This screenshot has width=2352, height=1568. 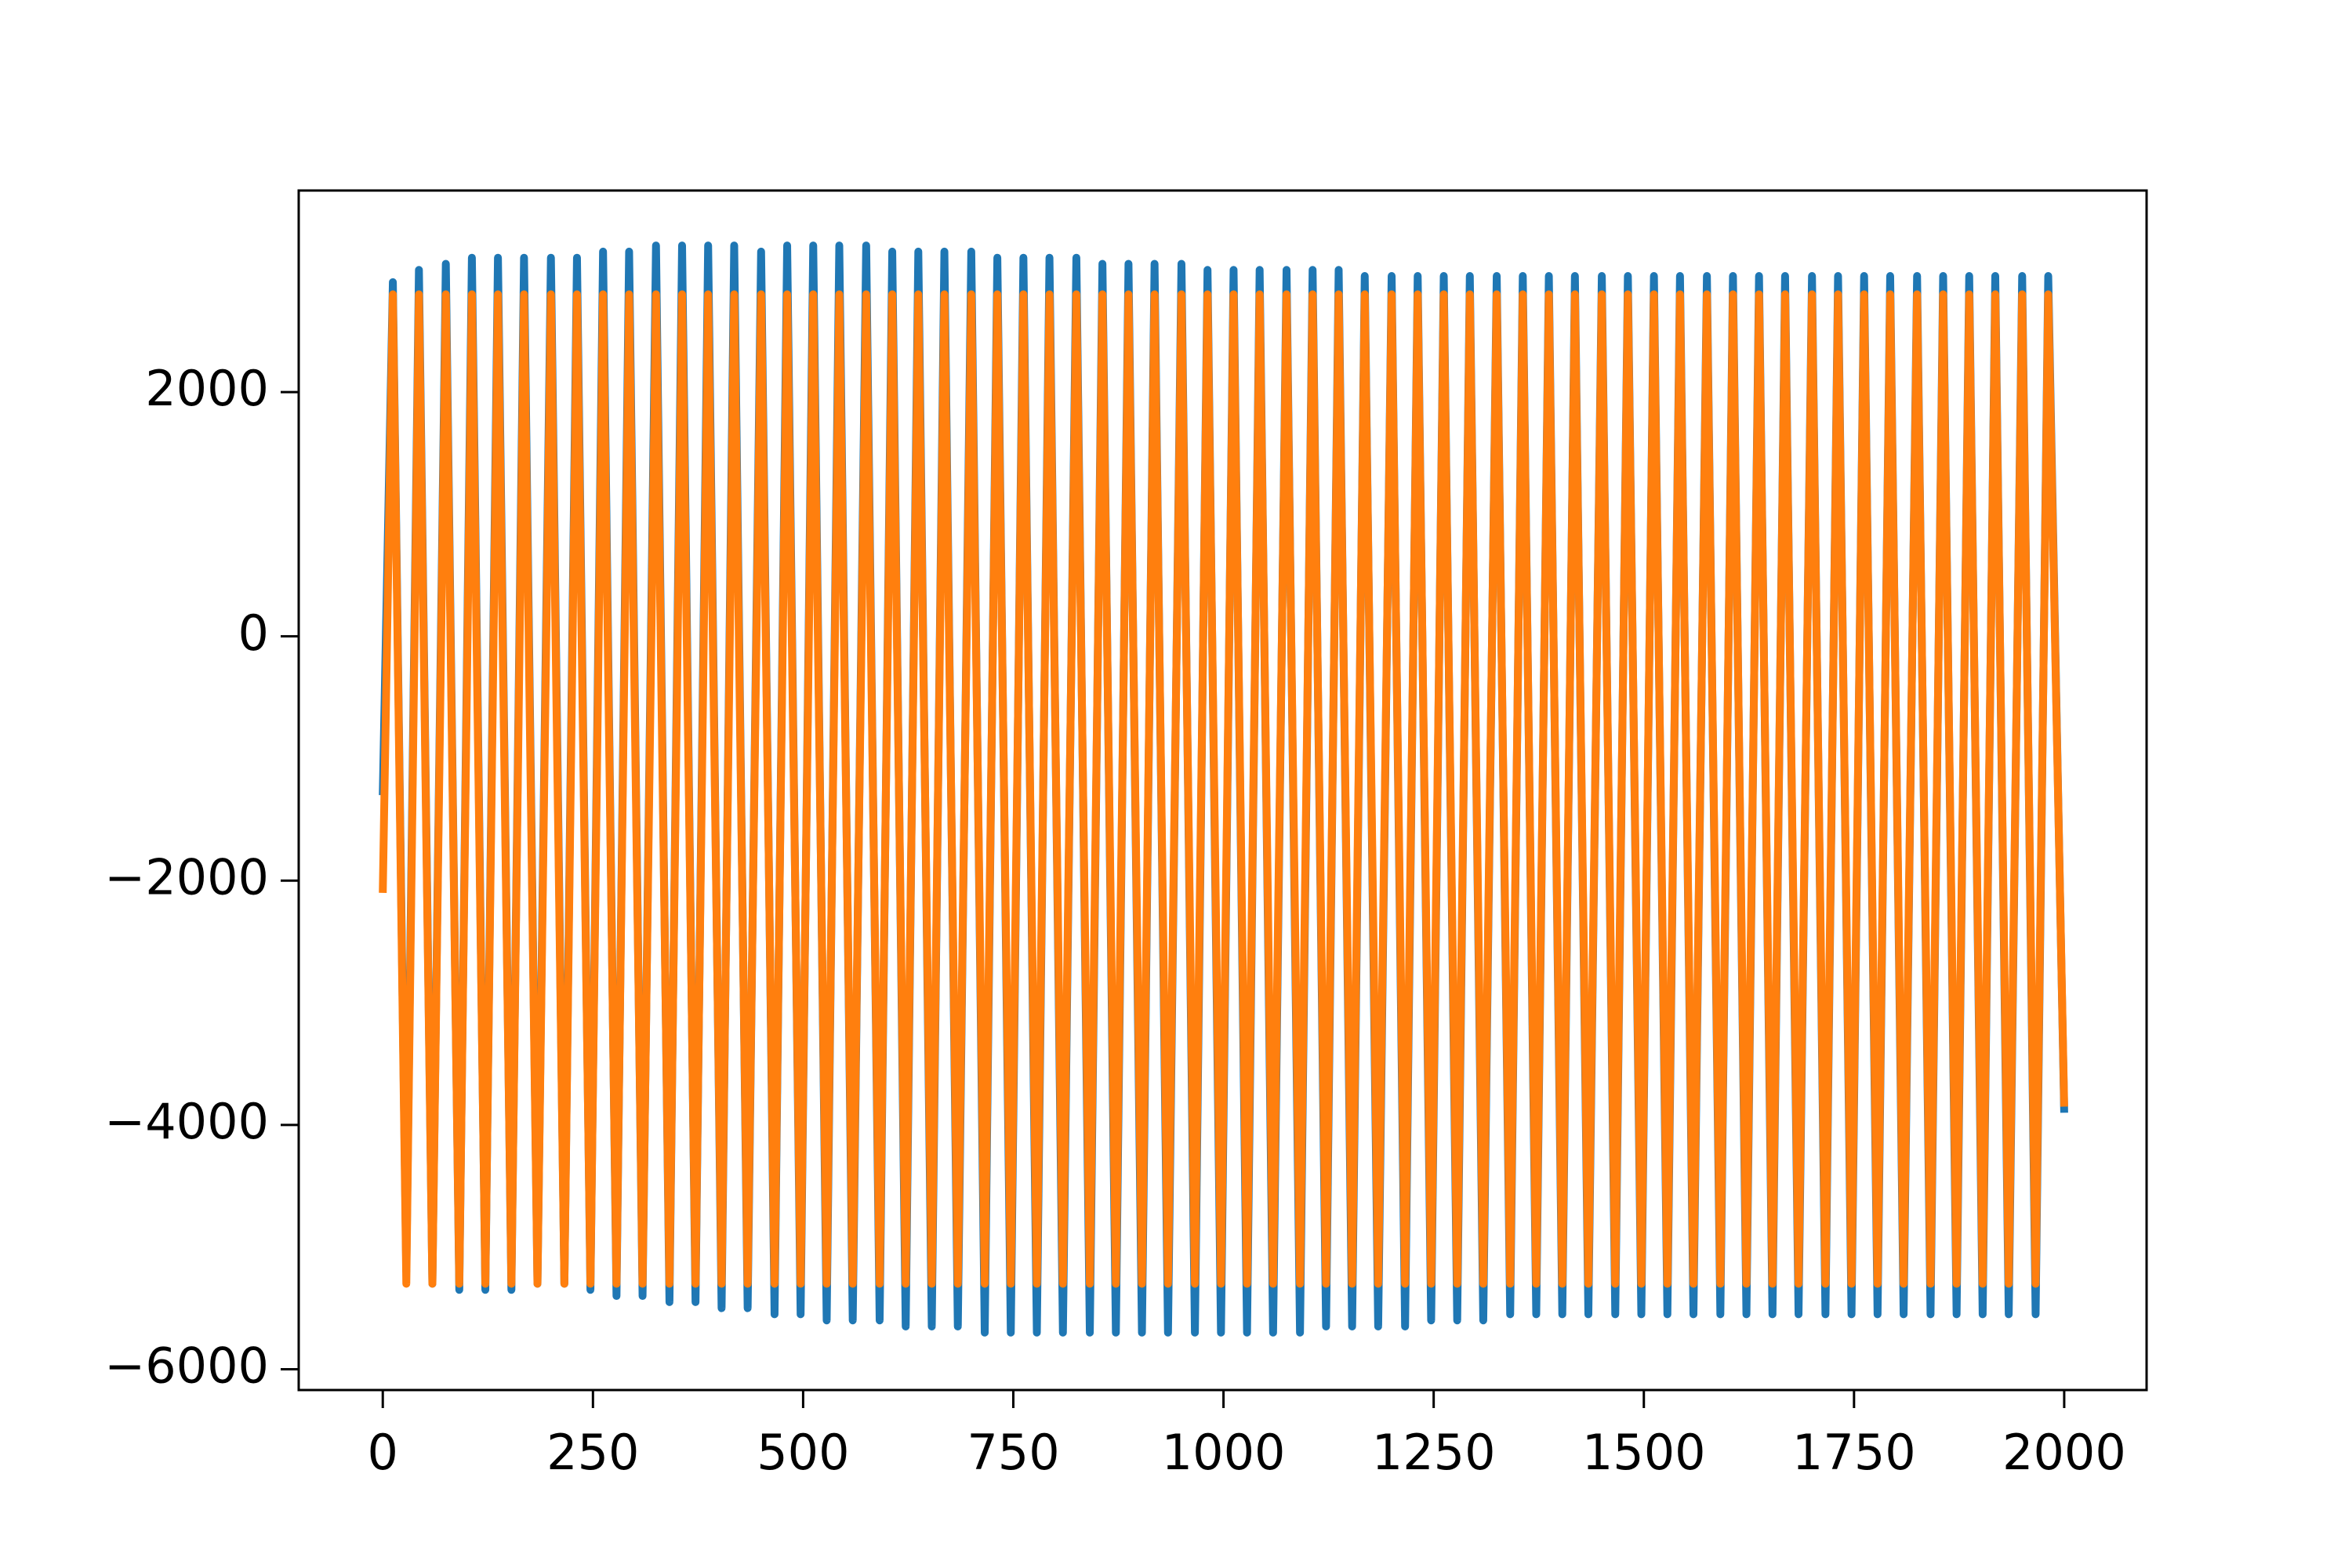 What do you see at coordinates (1224, 1452) in the screenshot?
I see `x-tick-label: 1000` at bounding box center [1224, 1452].